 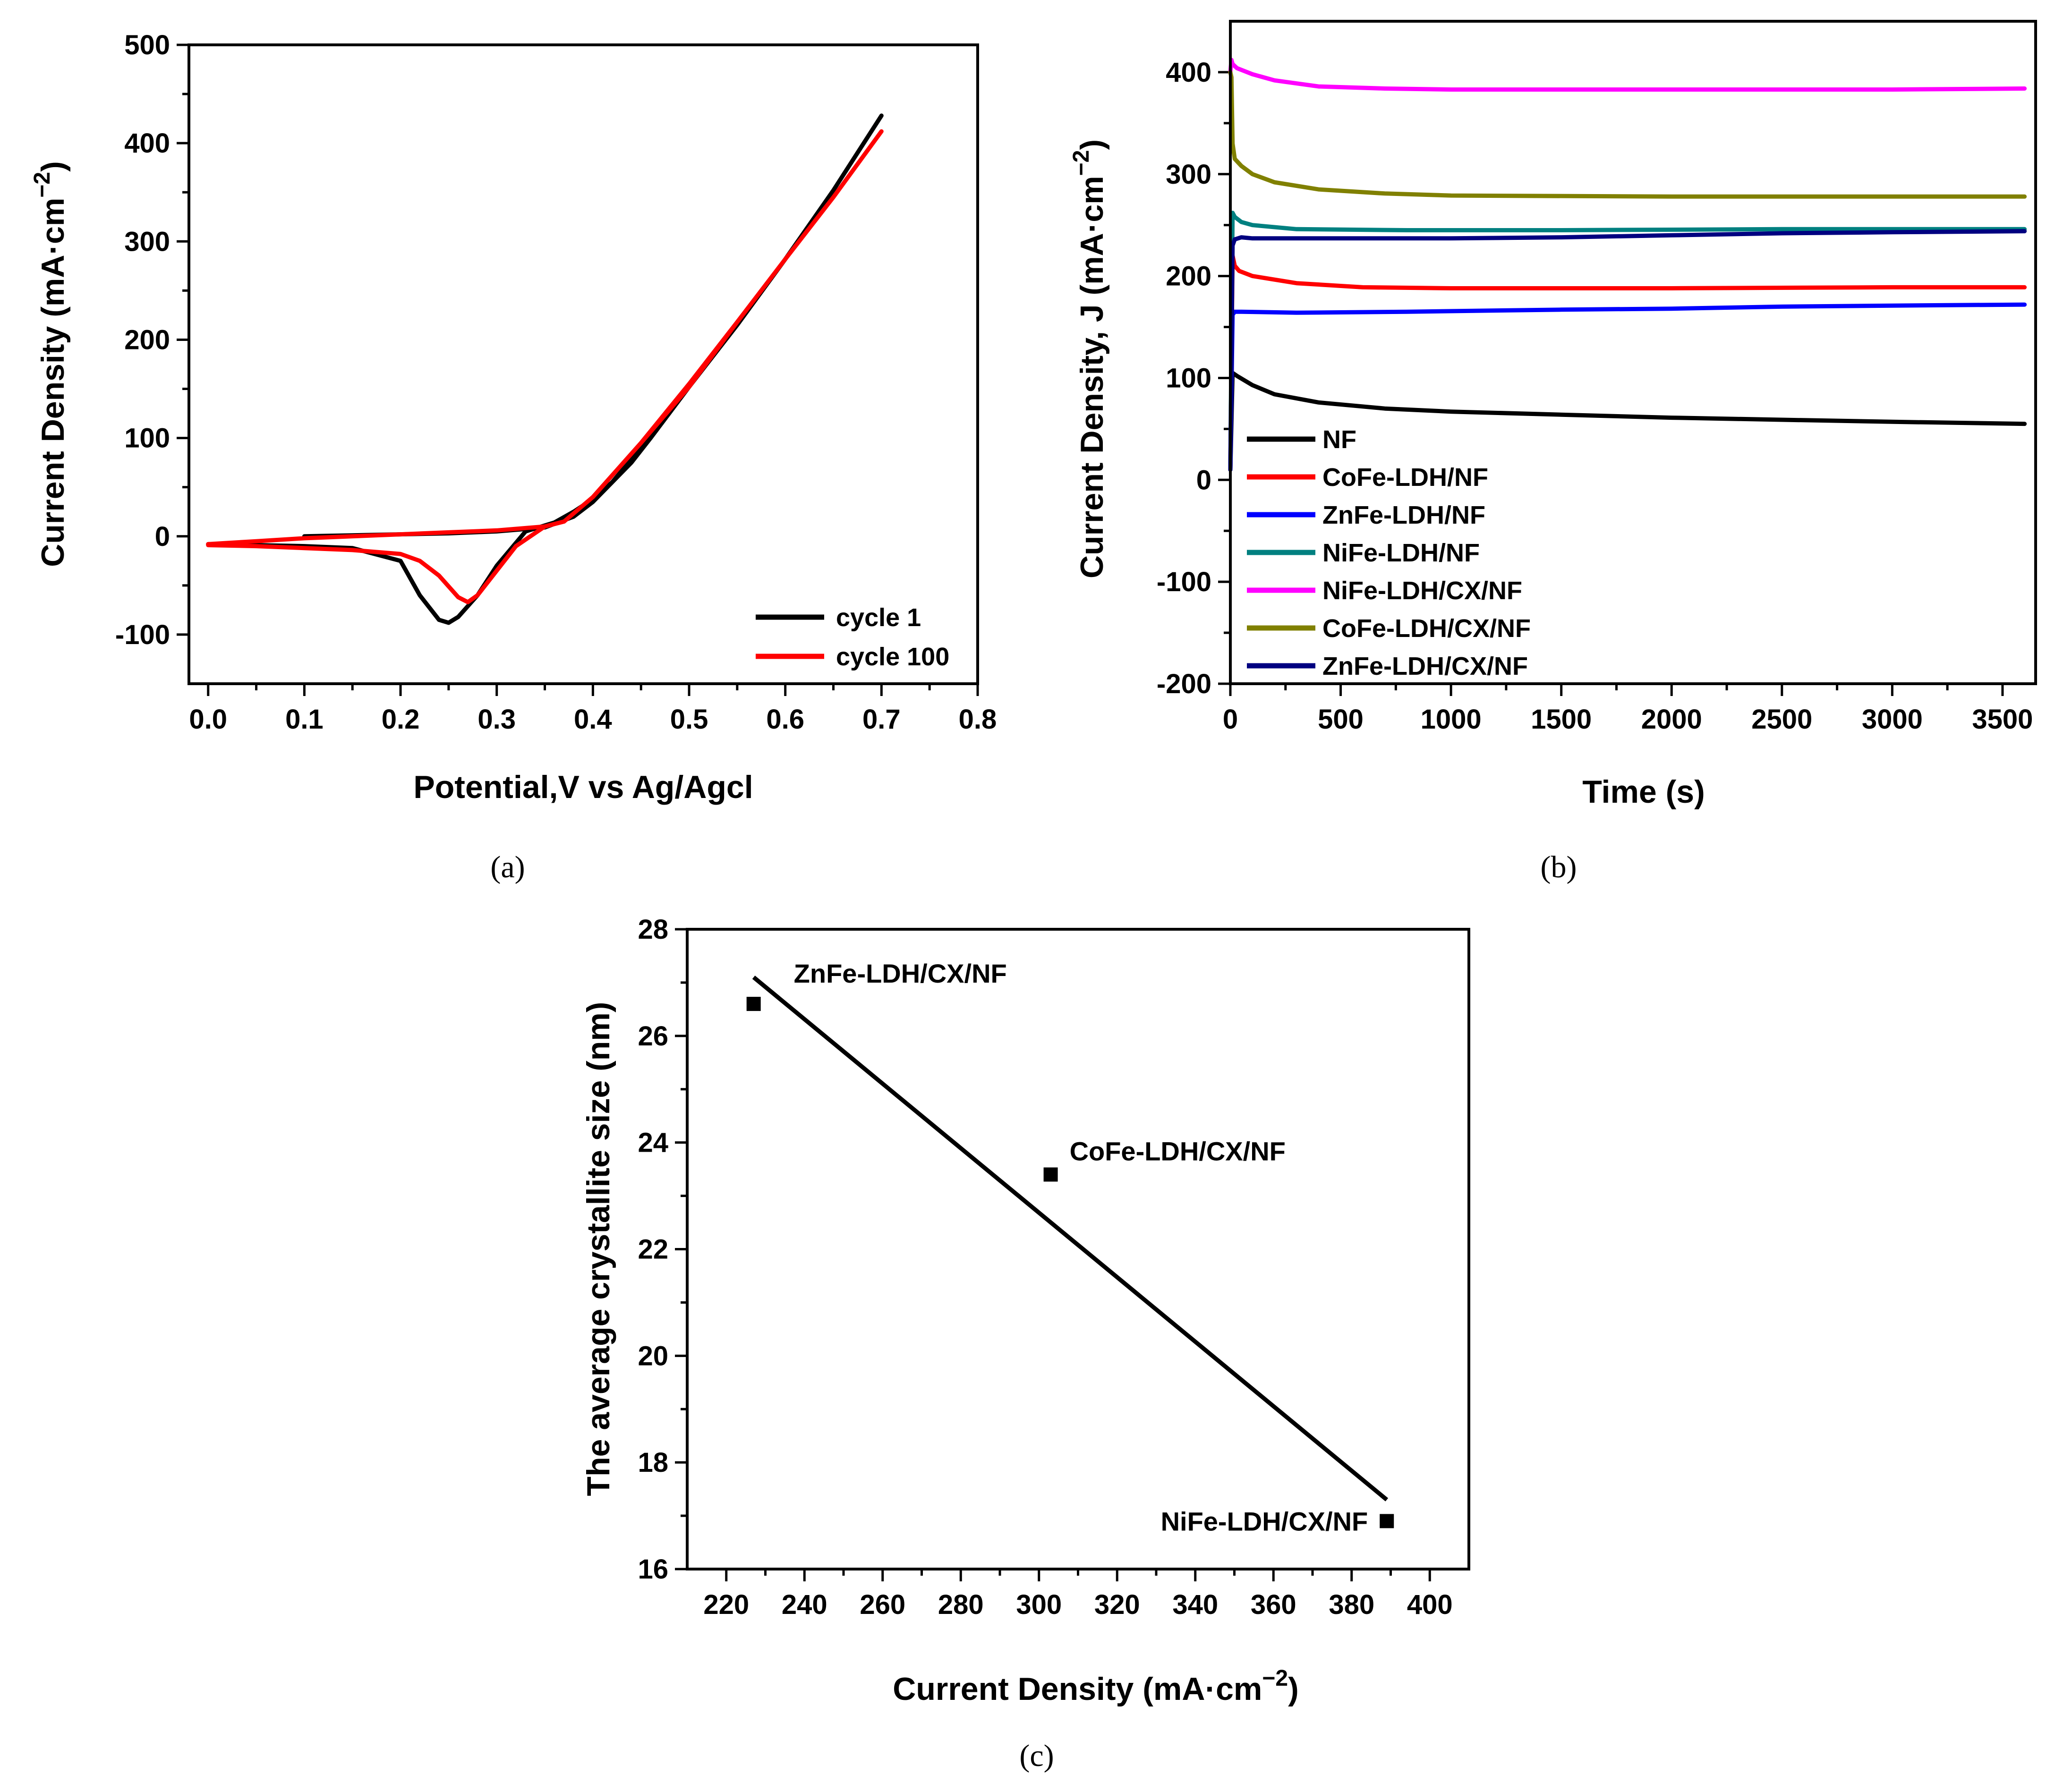 What do you see at coordinates (1781, 719) in the screenshot?
I see `panel-b-xtick-label: 2500` at bounding box center [1781, 719].